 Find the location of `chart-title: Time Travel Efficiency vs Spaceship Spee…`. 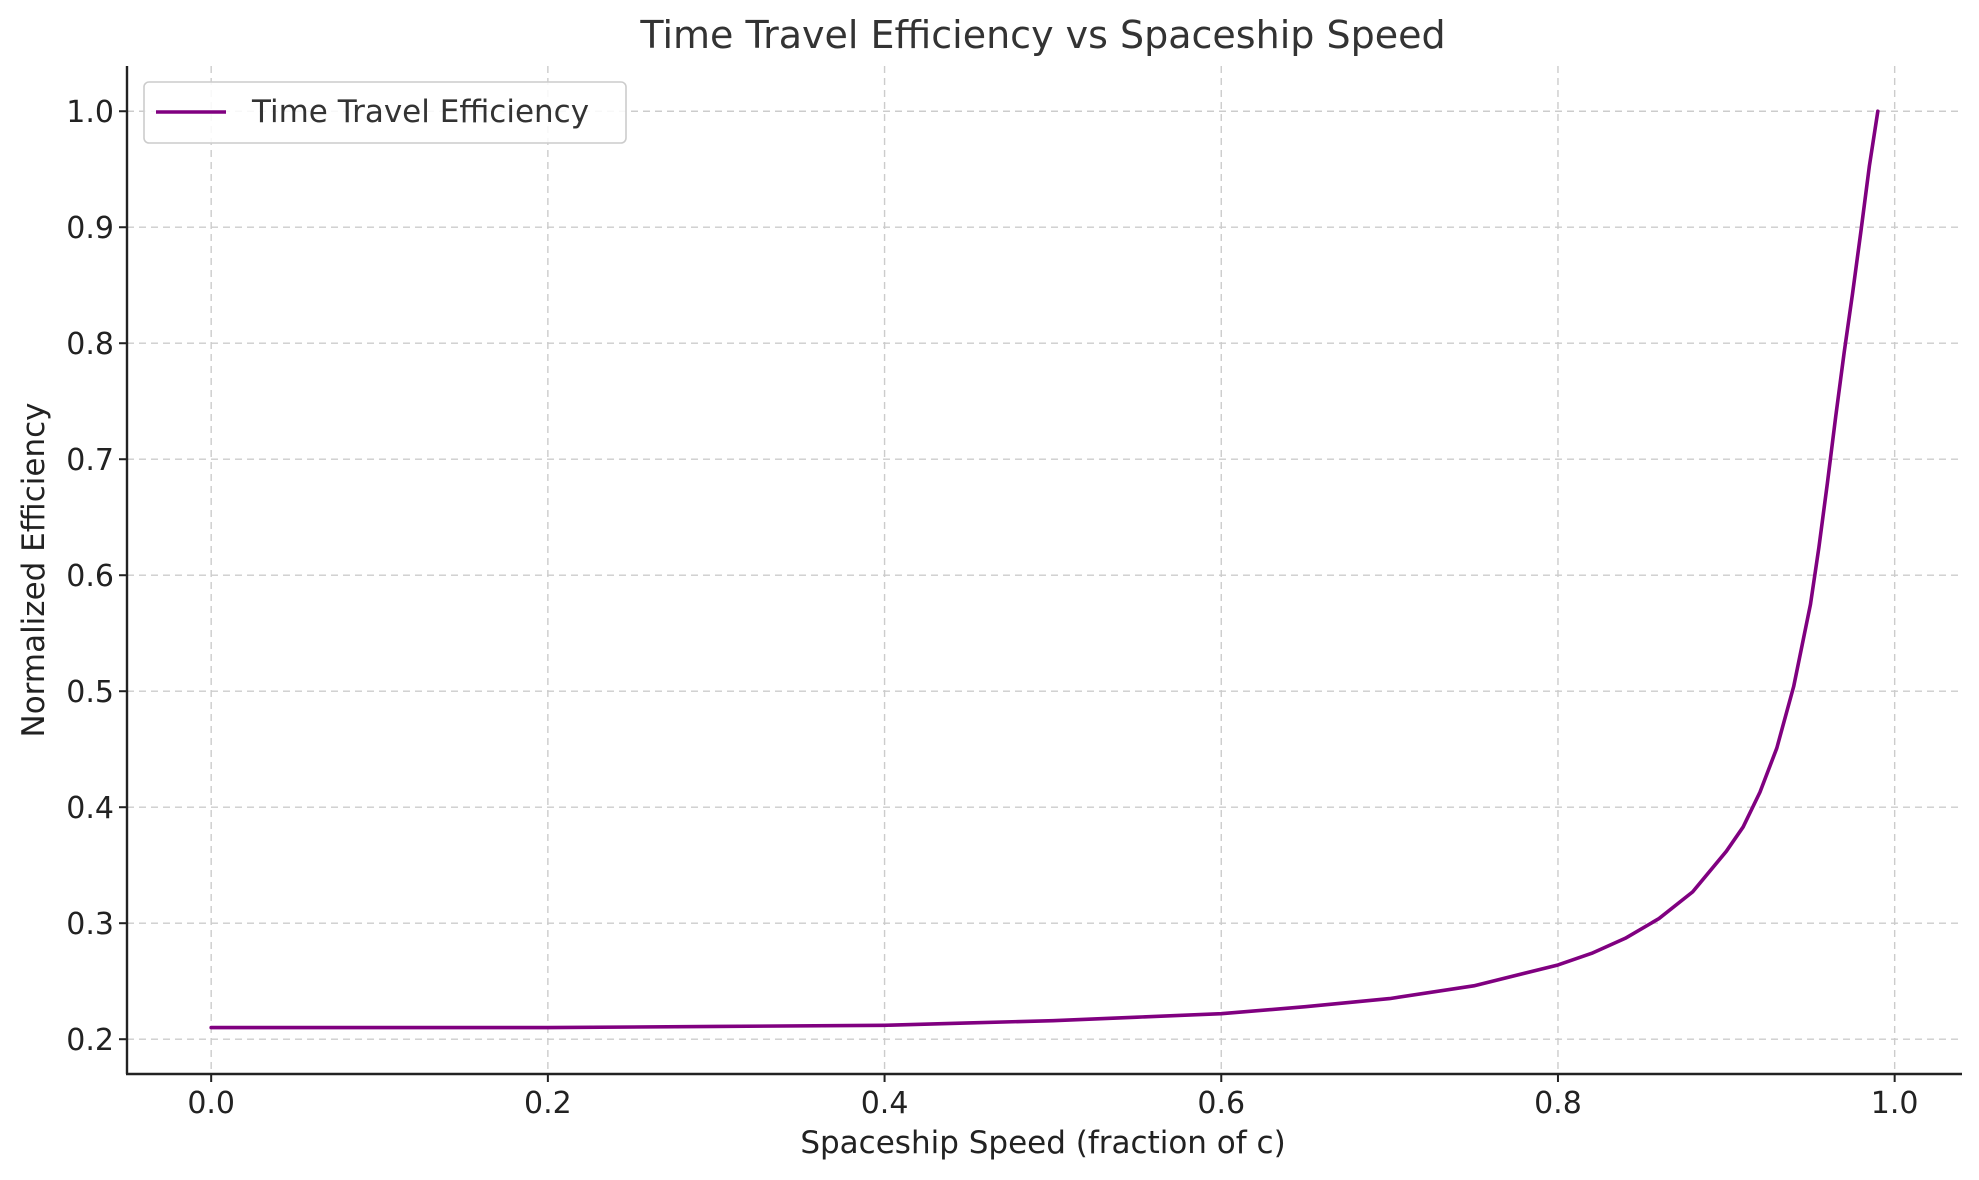

chart-title: Time Travel Efficiency vs Spaceship Spee… is located at coordinates (1042, 35).